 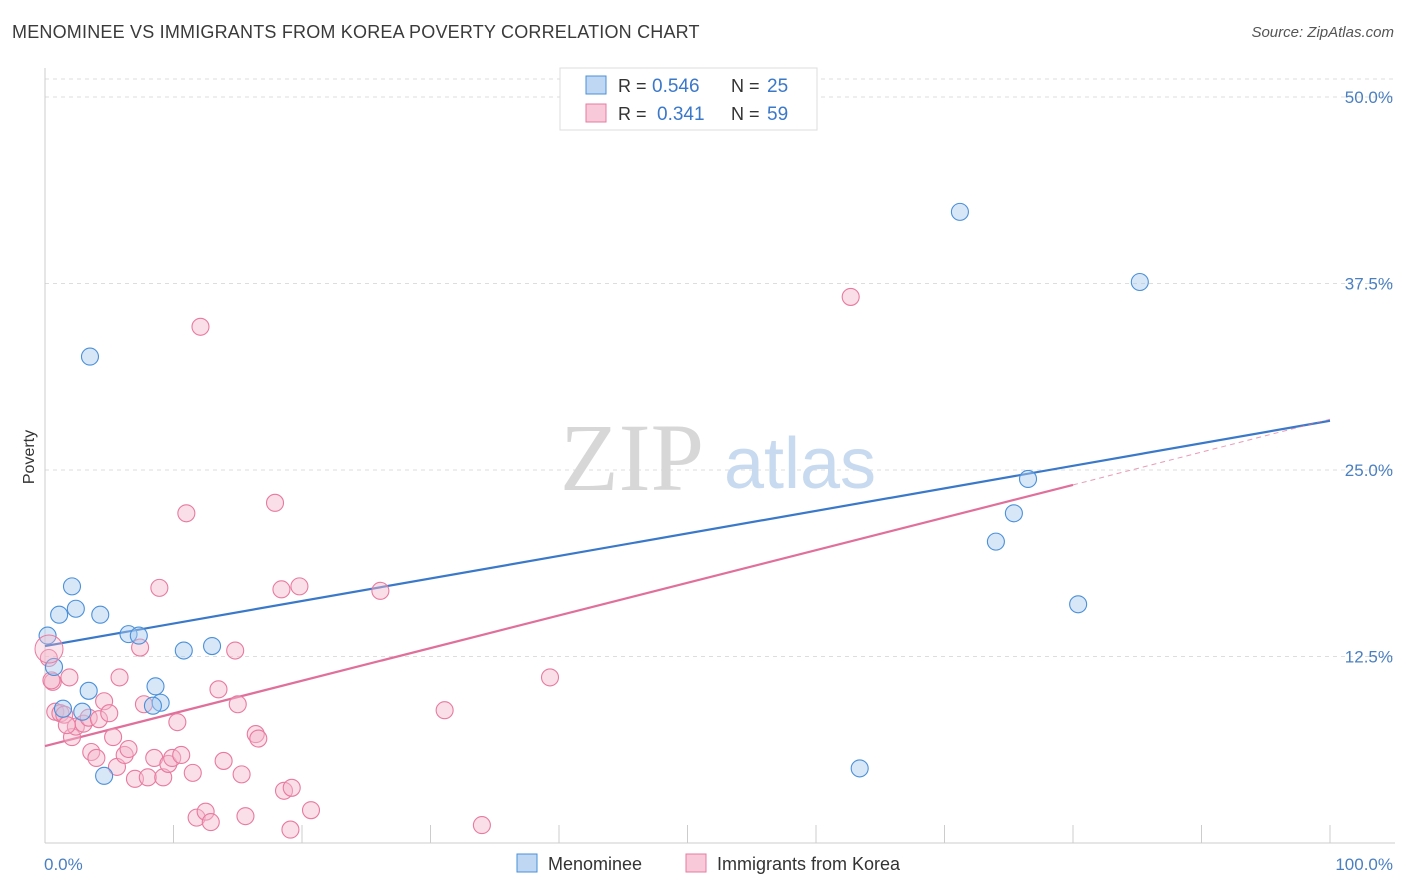 I want to click on legend-n-label-1: N =, so click(x=745, y=86).